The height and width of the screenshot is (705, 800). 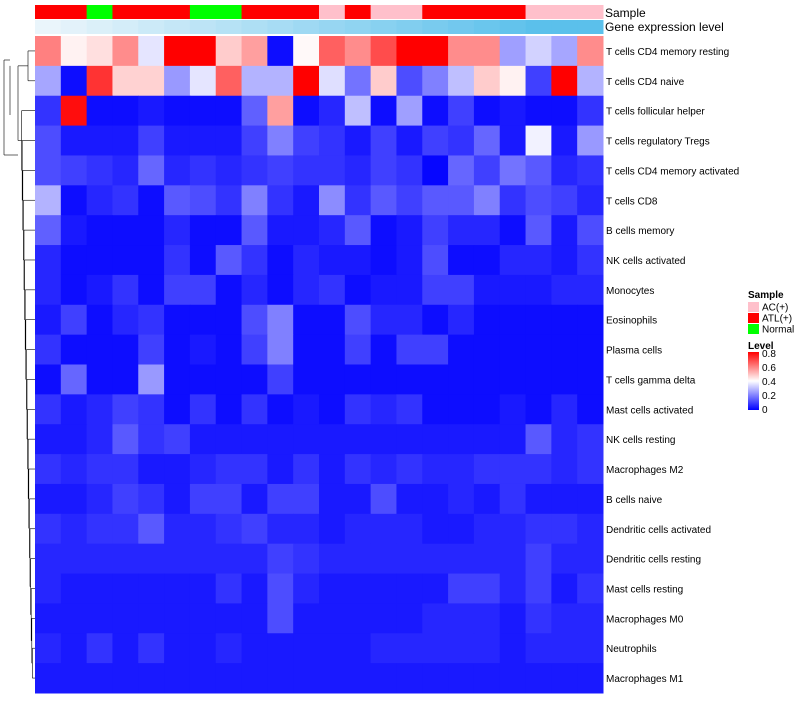 What do you see at coordinates (769, 396) in the screenshot?
I see `legend-tick-0.2: 0.2` at bounding box center [769, 396].